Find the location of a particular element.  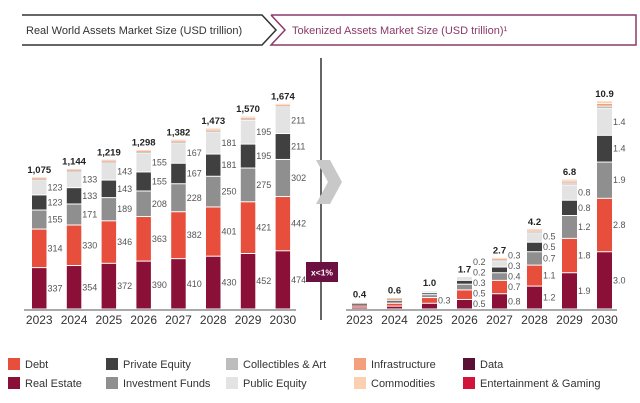

chevron-right-icon is located at coordinates (329, 182).